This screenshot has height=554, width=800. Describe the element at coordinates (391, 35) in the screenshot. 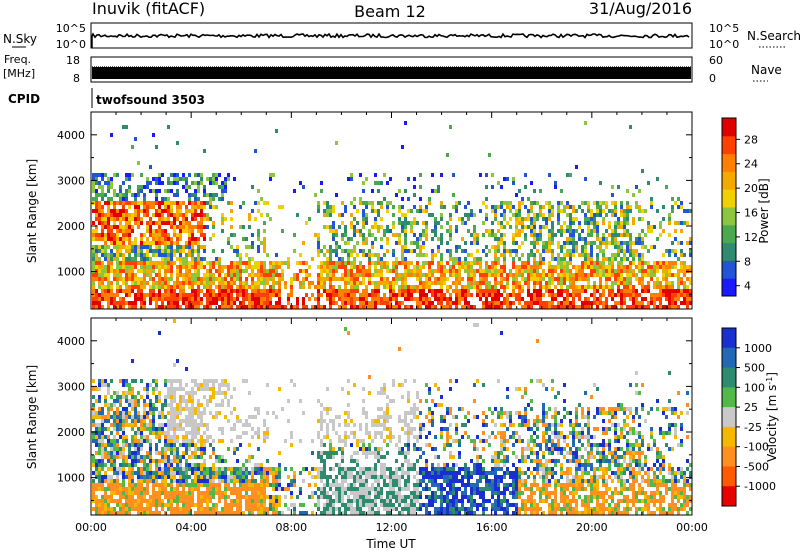

I see `nsky-panel-frame` at that location.